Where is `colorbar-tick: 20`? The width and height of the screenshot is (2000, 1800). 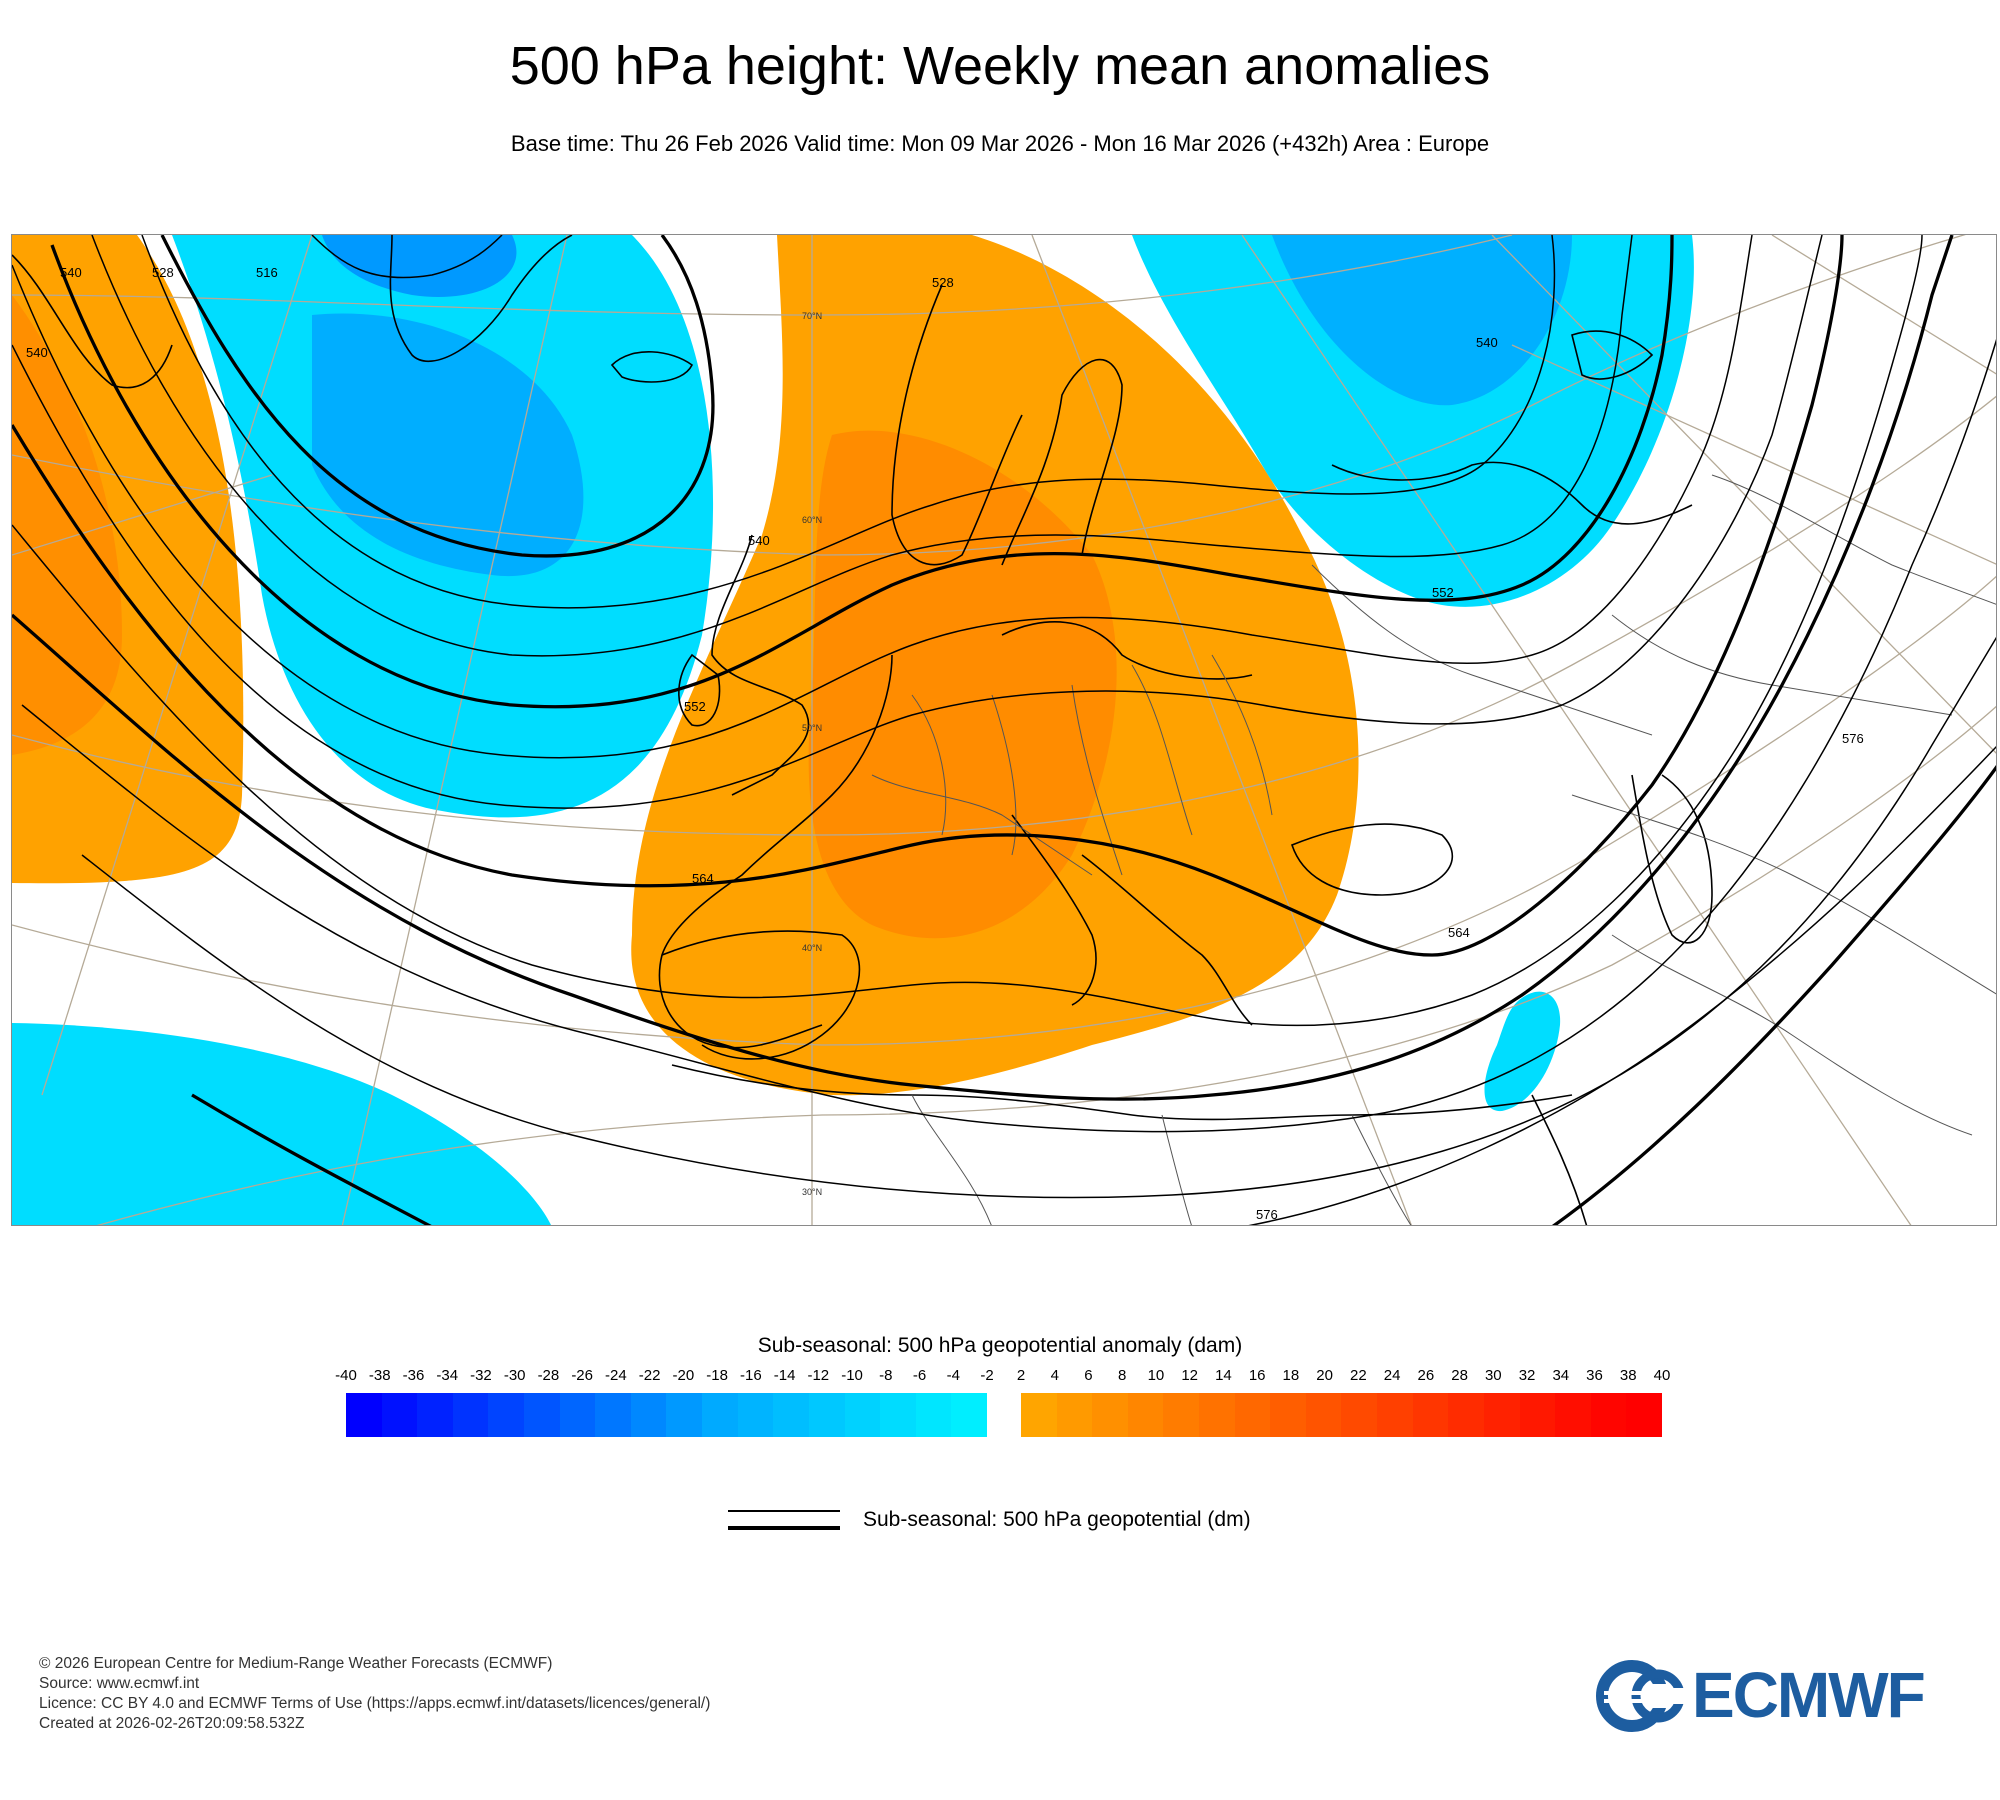 colorbar-tick: 20 is located at coordinates (1324, 1375).